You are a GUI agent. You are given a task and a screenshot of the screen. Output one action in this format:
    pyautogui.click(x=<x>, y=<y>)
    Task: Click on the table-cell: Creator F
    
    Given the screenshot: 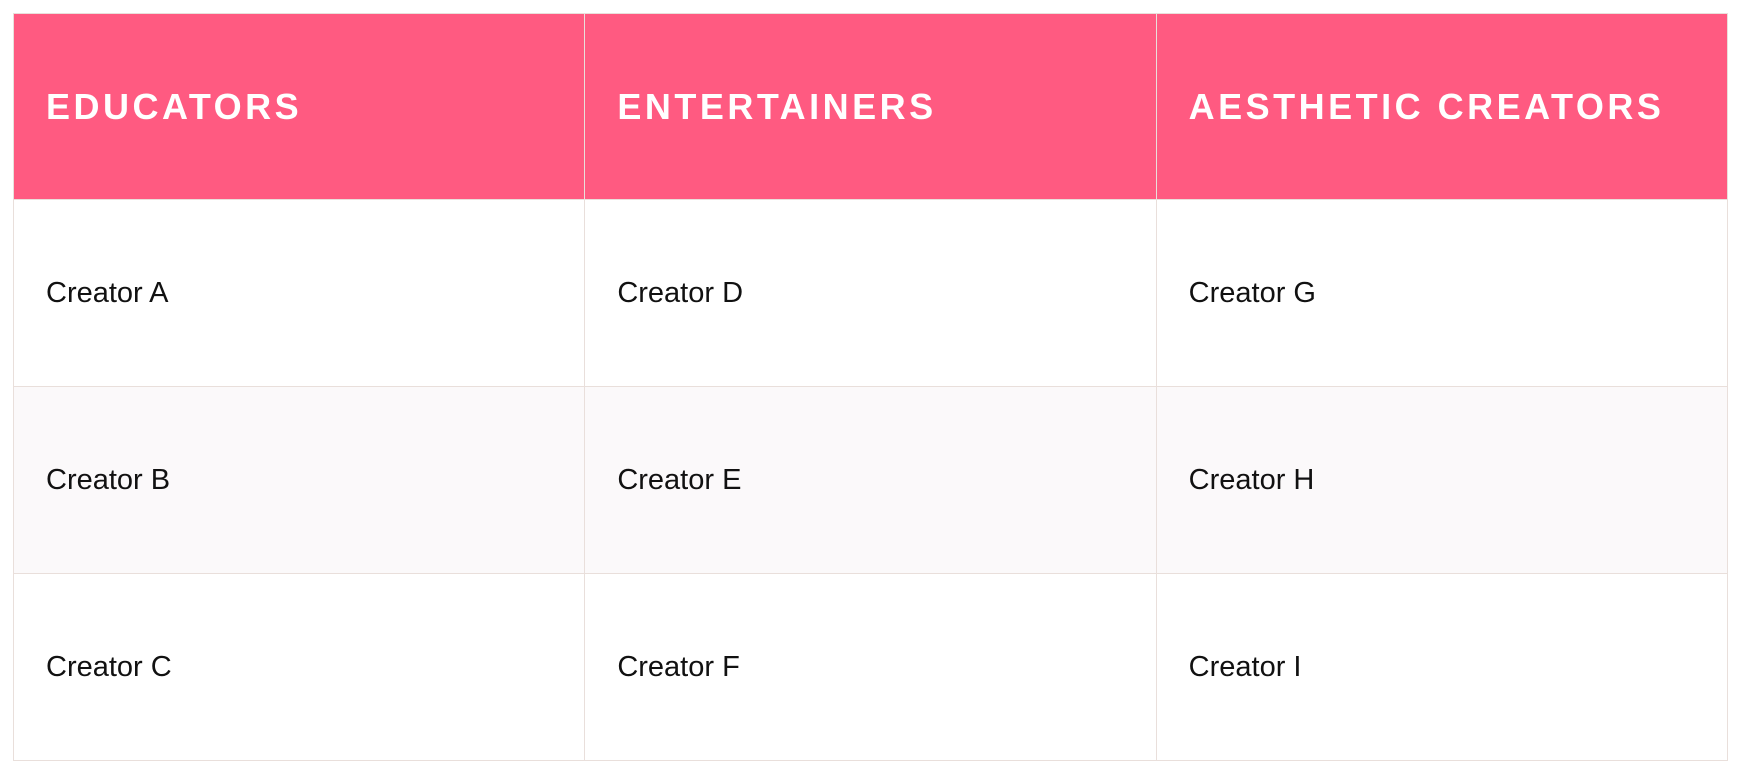 What is the action you would take?
    pyautogui.click(x=870, y=667)
    